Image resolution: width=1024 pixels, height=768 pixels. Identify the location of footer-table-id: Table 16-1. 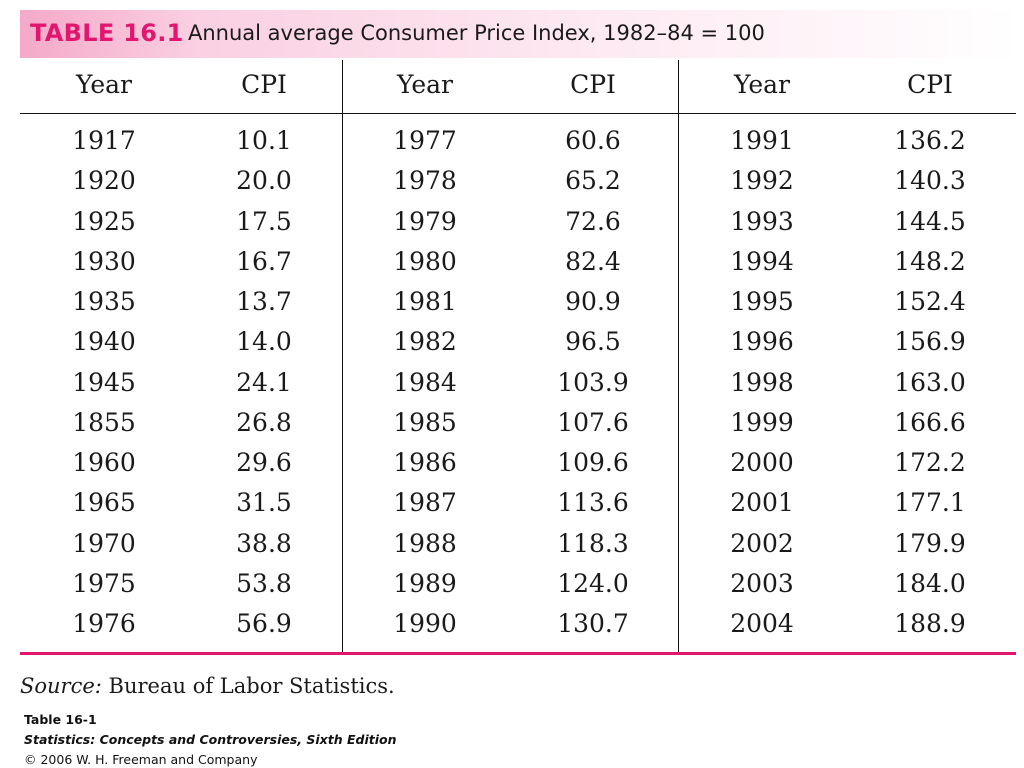
(60, 719).